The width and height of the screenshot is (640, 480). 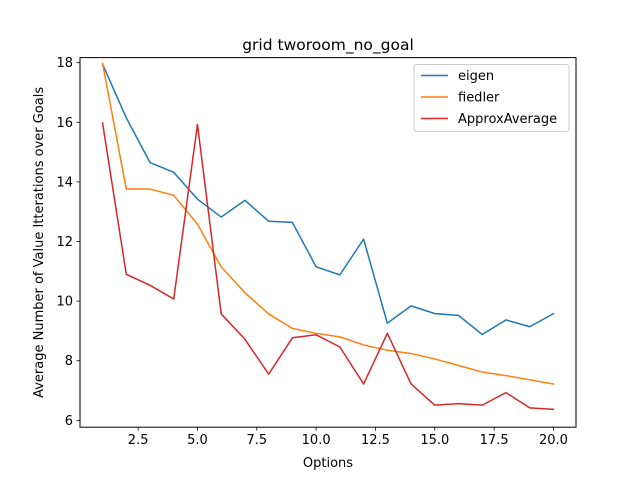 I want to click on x-tick-label: 17.5, so click(x=494, y=440).